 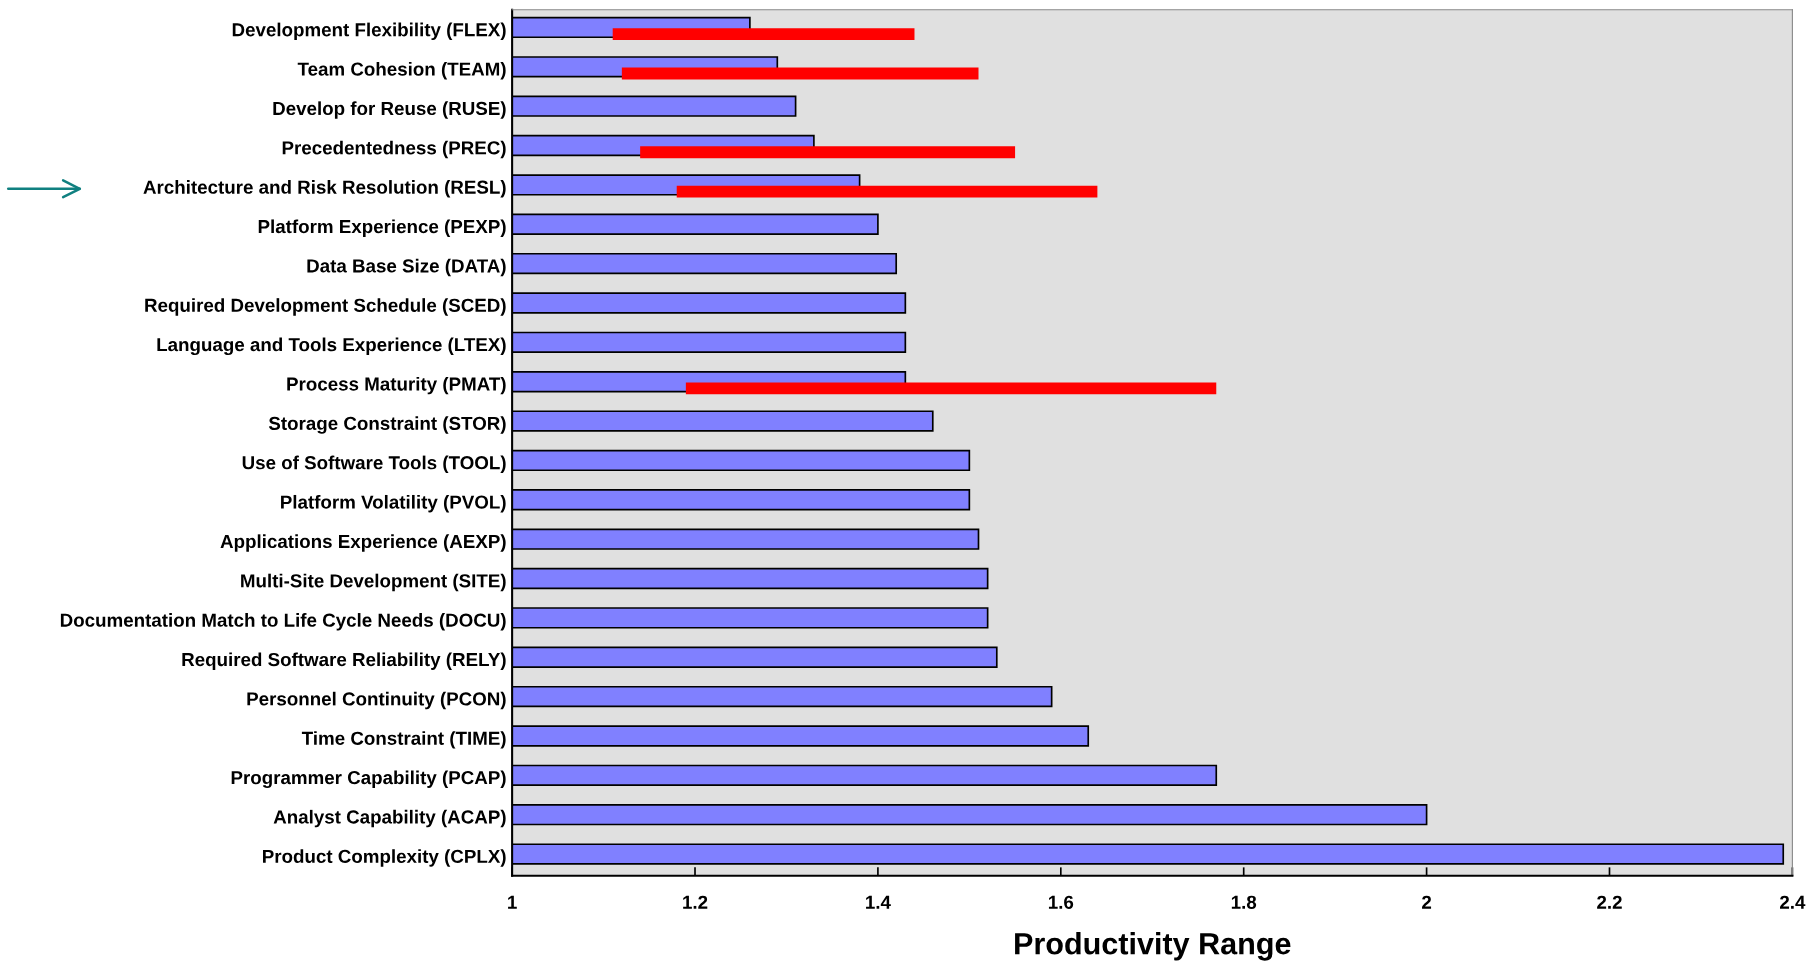 I want to click on x-tick-label: 1, so click(x=512, y=902).